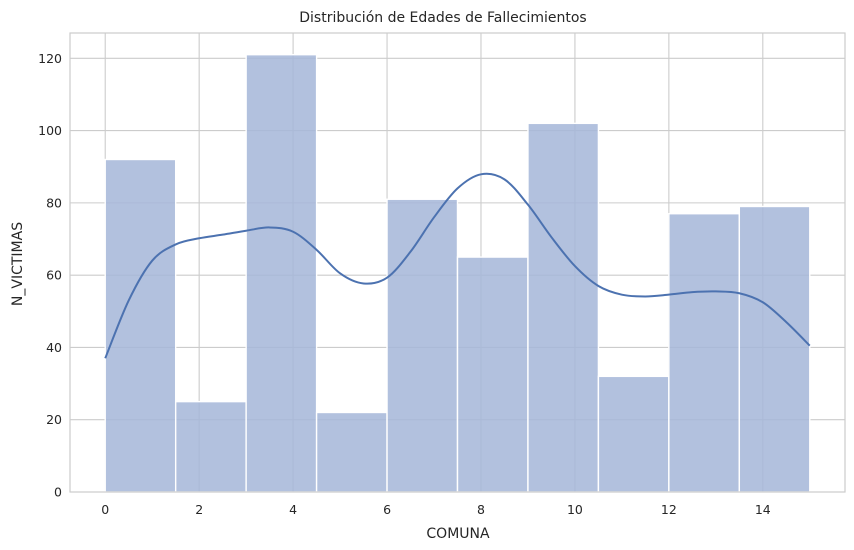  I want to click on x-tick-label-8: 8, so click(481, 509).